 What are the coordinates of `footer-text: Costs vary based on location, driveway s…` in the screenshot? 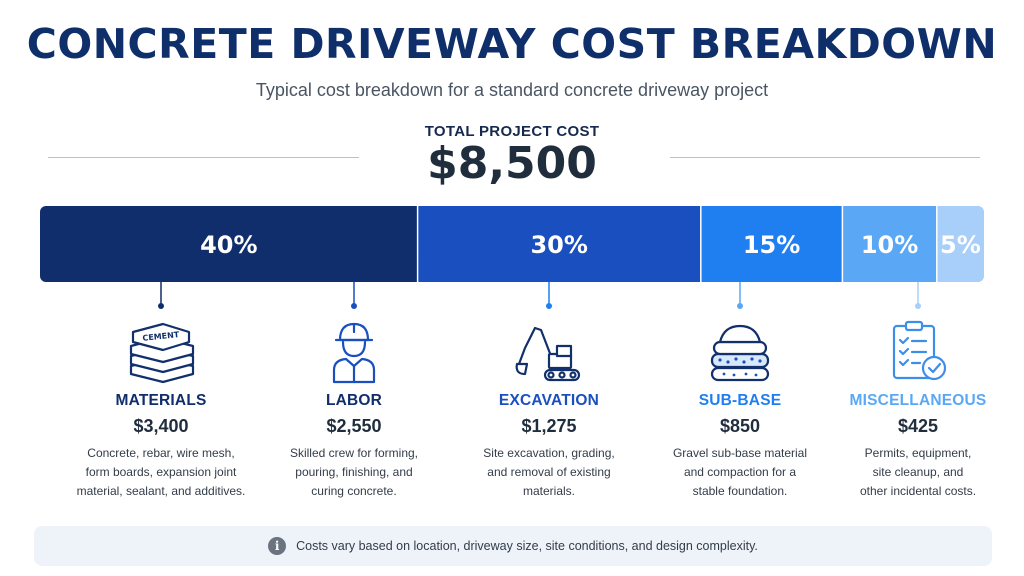 It's located at (527, 546).